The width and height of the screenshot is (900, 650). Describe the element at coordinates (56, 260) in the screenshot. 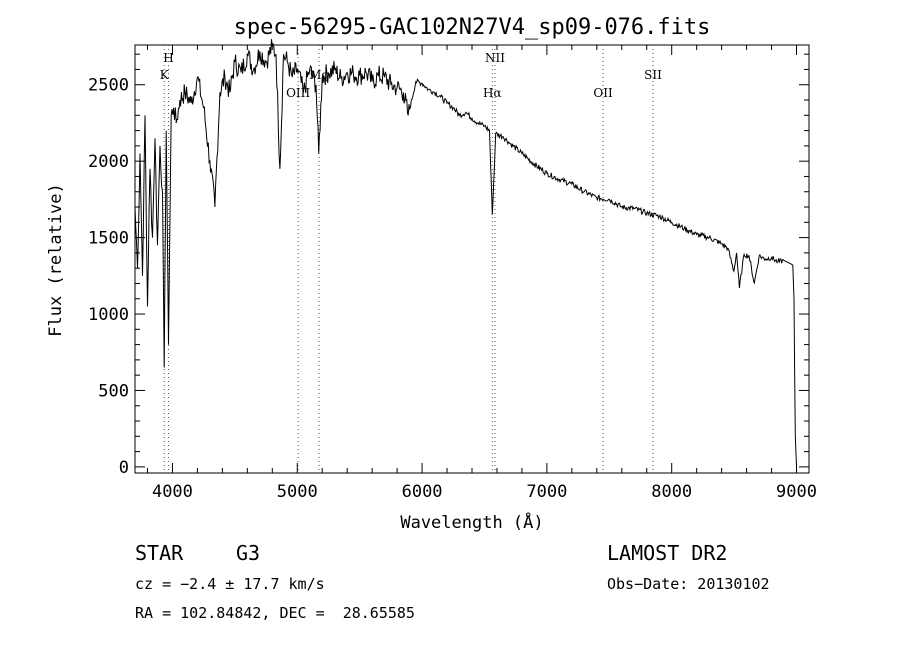

I see `y-axis-label: Flux (relative)` at that location.